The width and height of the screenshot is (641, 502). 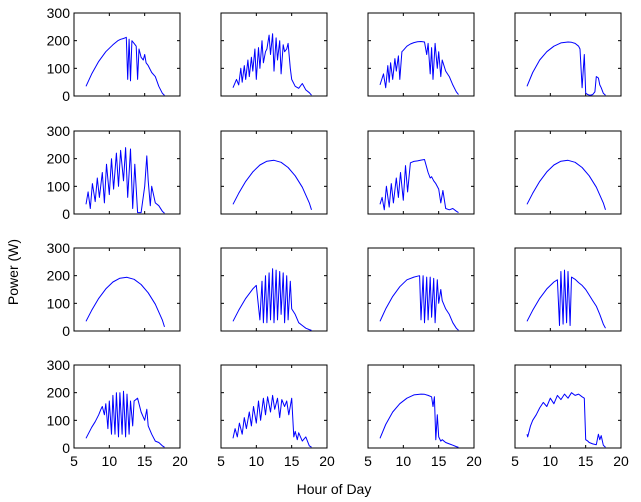 I want to click on subplot-4-4: 5 10 15 20, so click(x=570, y=416).